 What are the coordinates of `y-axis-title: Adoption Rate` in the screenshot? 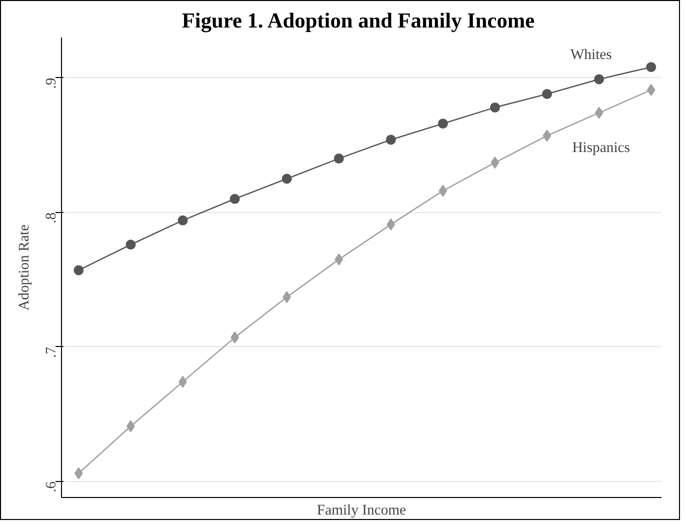 It's located at (24, 267).